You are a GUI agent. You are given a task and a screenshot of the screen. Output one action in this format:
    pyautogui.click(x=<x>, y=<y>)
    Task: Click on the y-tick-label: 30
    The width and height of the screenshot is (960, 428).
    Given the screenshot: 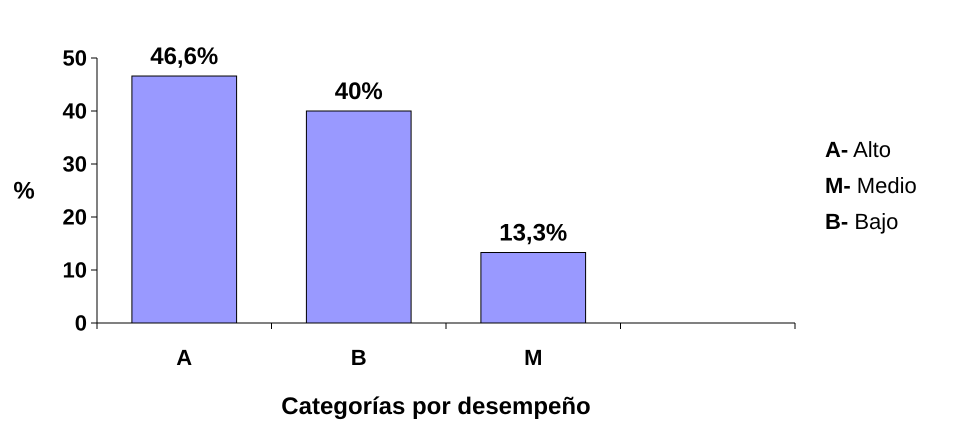 What is the action you would take?
    pyautogui.click(x=74, y=164)
    